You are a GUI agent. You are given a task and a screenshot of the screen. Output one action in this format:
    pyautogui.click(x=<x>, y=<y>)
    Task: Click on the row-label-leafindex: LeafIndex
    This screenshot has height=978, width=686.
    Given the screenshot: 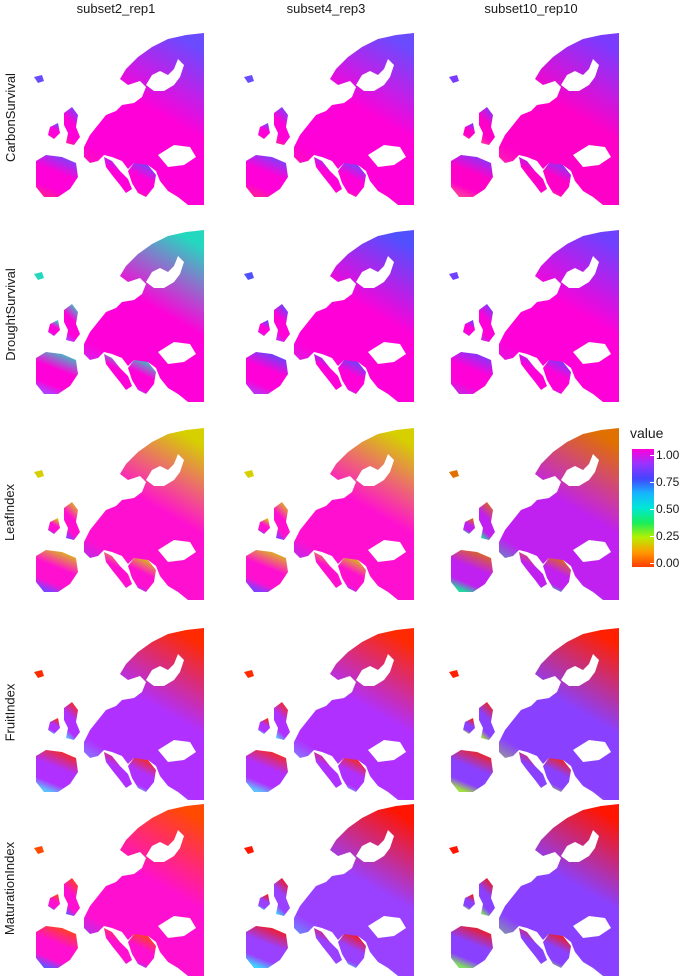 What is the action you would take?
    pyautogui.click(x=10, y=512)
    